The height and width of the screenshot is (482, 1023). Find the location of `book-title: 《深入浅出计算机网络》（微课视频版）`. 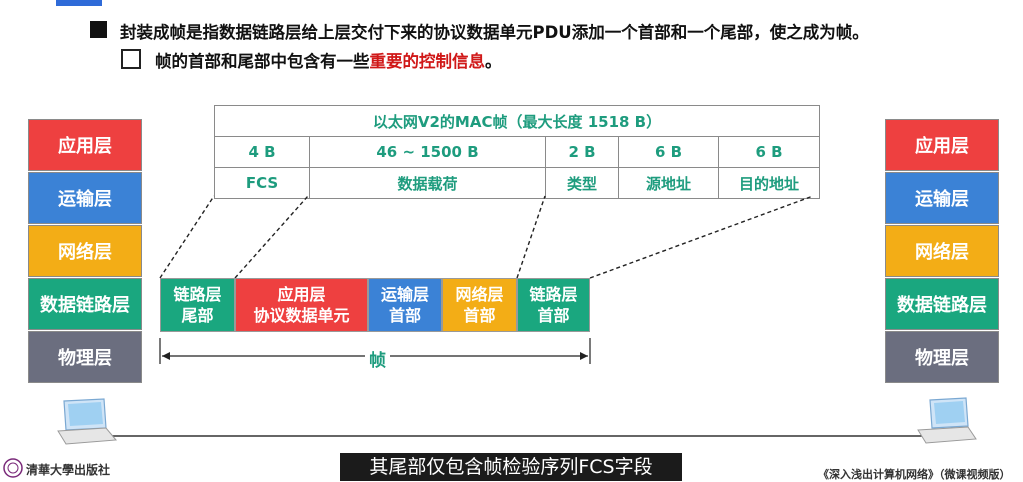

book-title: 《深入浅出计算机网络》（微课视频版） is located at coordinates (914, 474).